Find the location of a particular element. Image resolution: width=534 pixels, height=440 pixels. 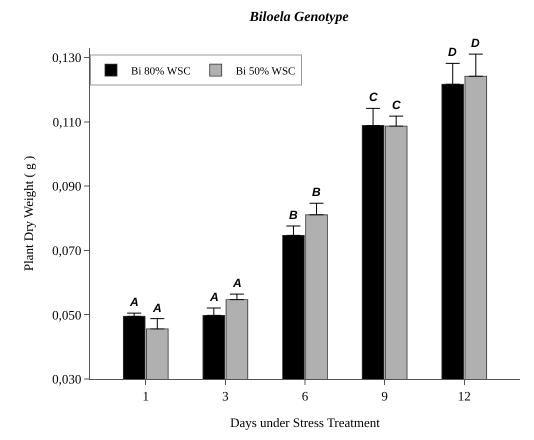

y-tick-label: 0,050 is located at coordinates (67, 314).